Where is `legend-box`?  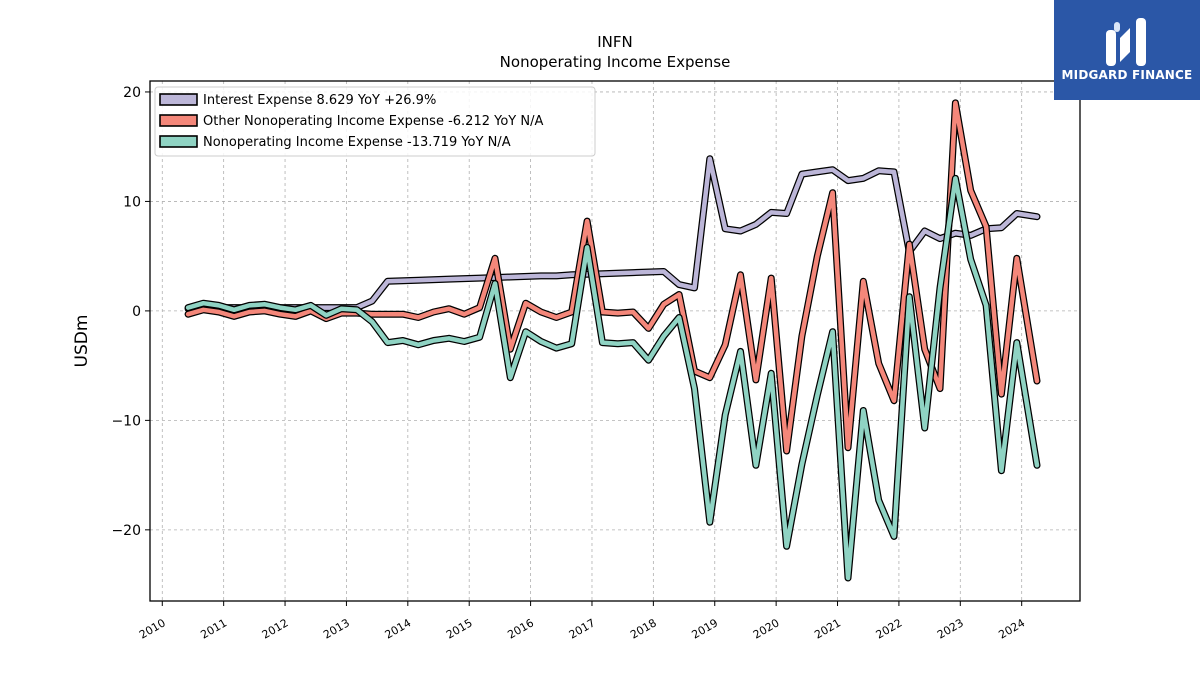
legend-box is located at coordinates (375, 121).